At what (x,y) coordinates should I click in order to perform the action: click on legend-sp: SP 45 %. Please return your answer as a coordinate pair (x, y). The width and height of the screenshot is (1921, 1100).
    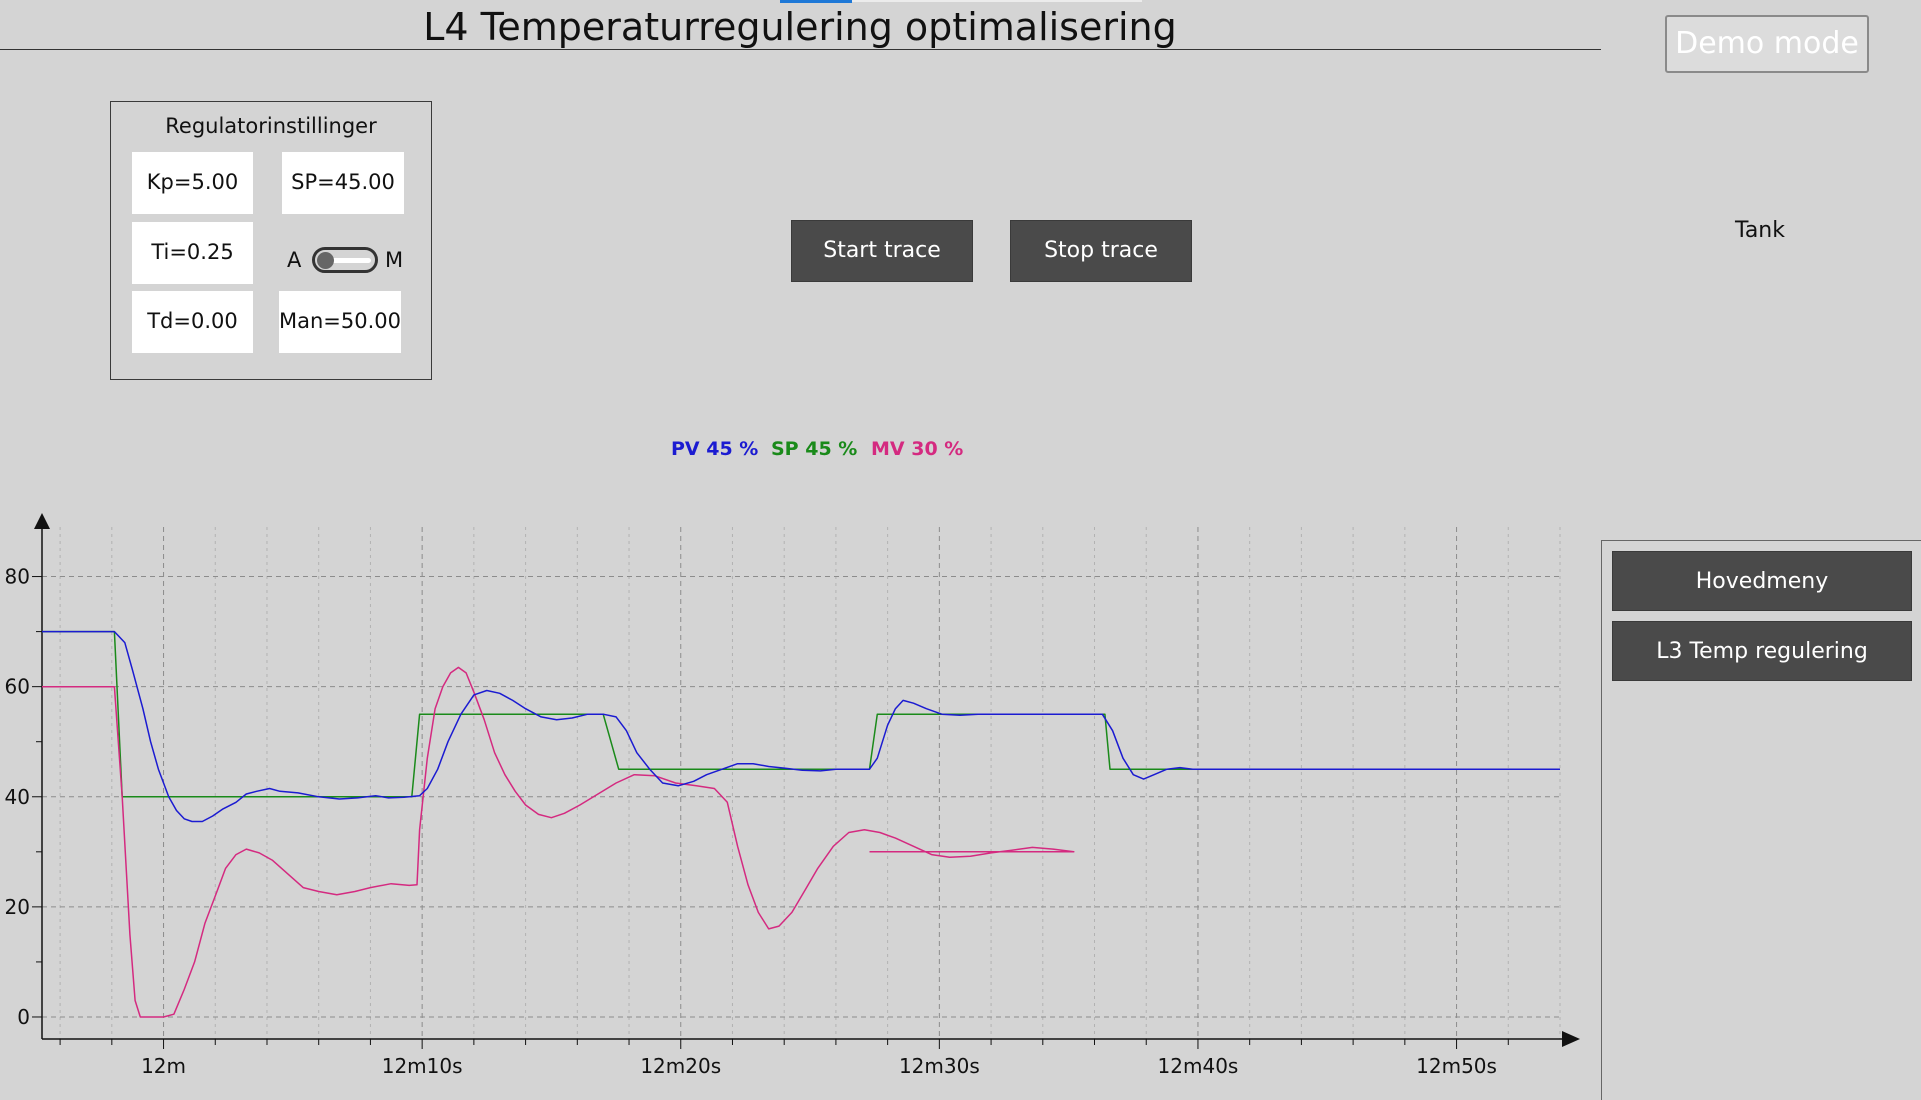
    Looking at the image, I should click on (814, 449).